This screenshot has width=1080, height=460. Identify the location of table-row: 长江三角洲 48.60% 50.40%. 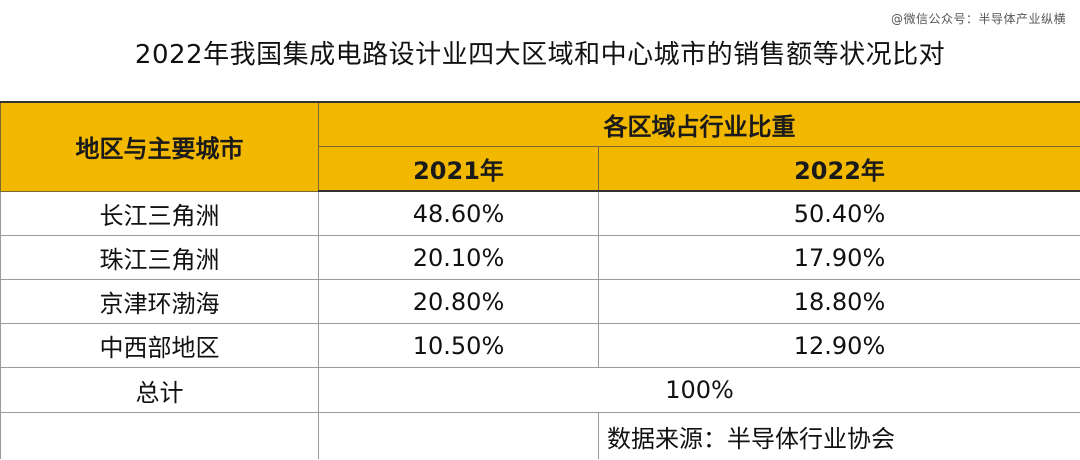
(540, 213).